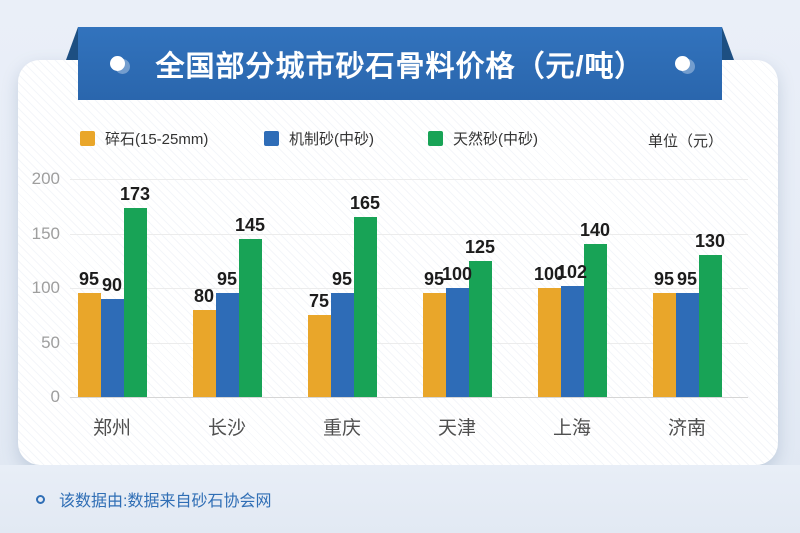  Describe the element at coordinates (50, 342) in the screenshot. I see `y-tick-label: 50` at that location.